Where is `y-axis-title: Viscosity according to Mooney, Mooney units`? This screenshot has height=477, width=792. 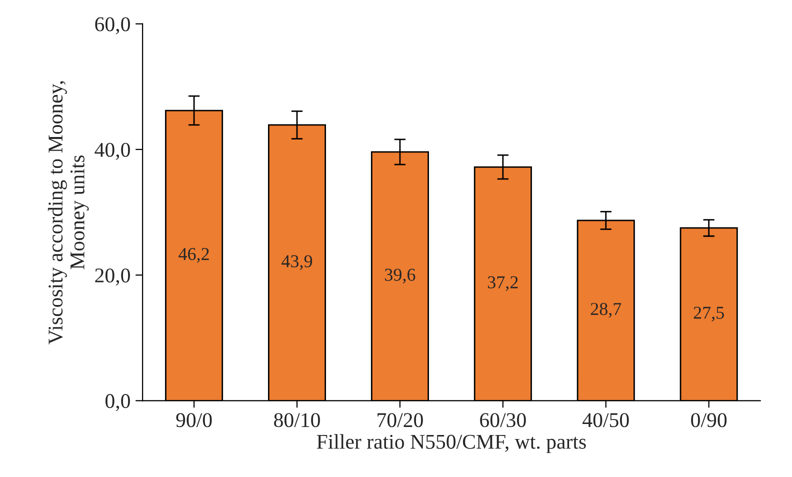 y-axis-title: Viscosity according to Mooney, Mooney units is located at coordinates (68, 212).